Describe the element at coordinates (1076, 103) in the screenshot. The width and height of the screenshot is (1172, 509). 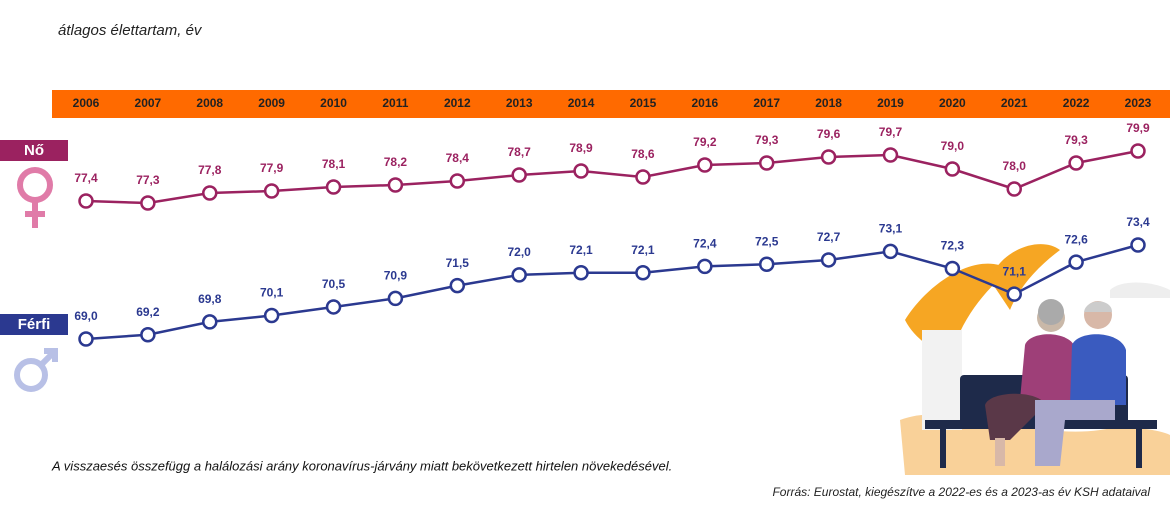
I see `x-tick-label: 2022` at that location.